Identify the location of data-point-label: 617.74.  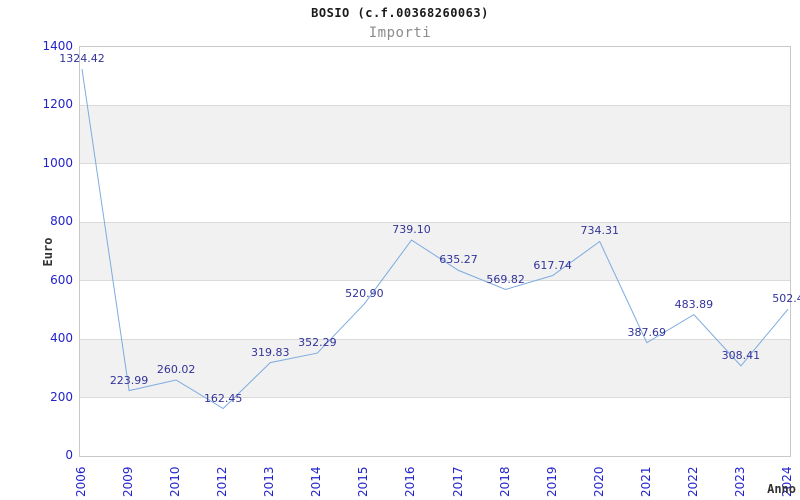
(552, 265).